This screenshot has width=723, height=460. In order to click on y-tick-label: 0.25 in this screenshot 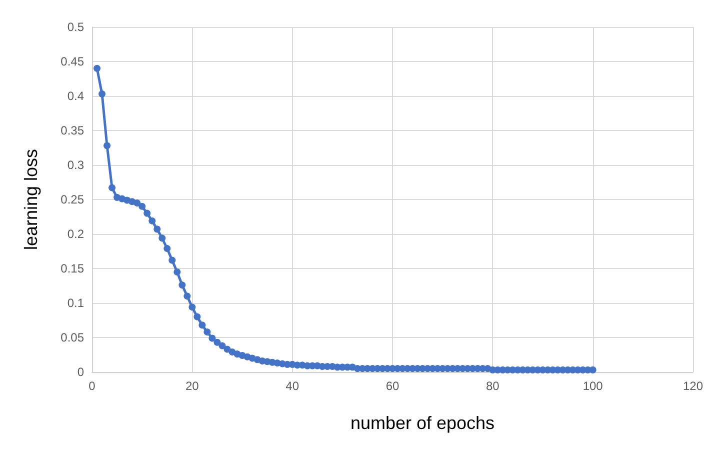, I will do `click(72, 199)`.